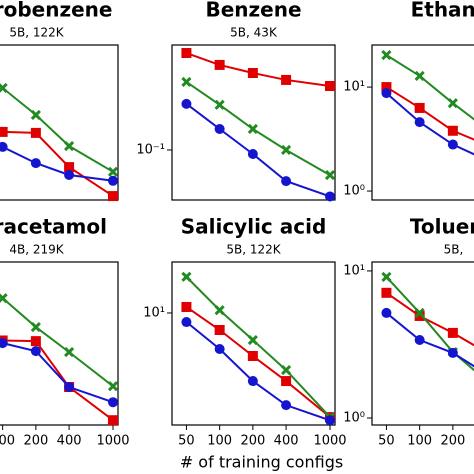  I want to click on panel-subtitle: 5B, 43K, so click(254, 33).